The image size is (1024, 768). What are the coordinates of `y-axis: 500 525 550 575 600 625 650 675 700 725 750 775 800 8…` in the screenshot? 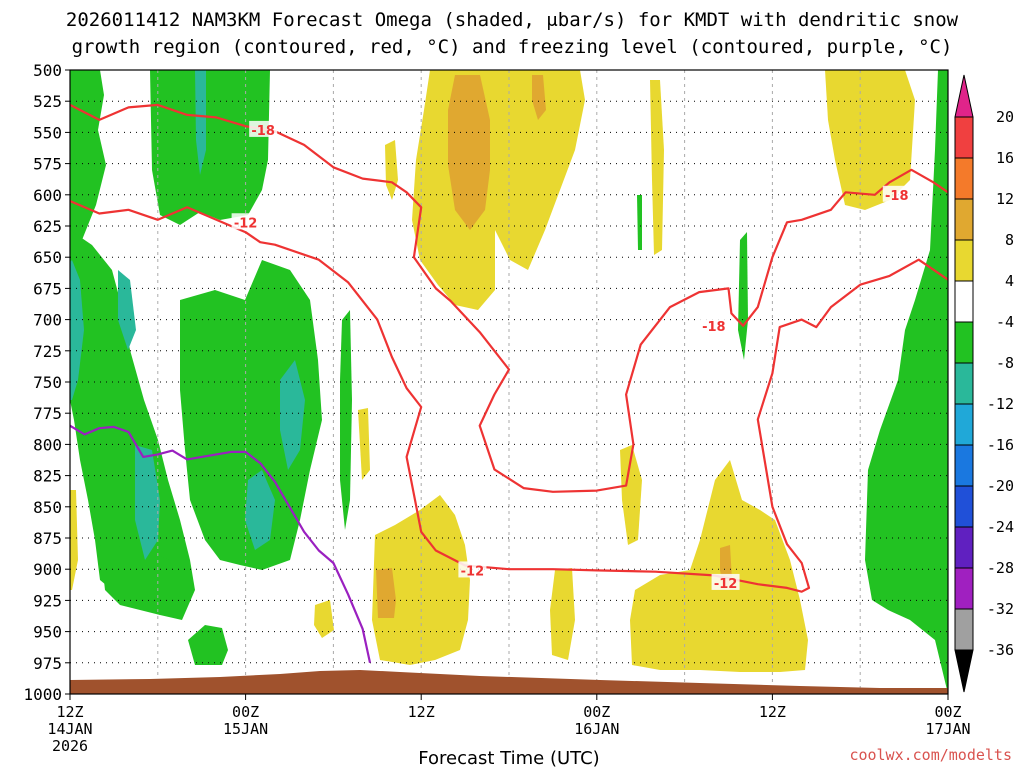 It's located at (46, 382).